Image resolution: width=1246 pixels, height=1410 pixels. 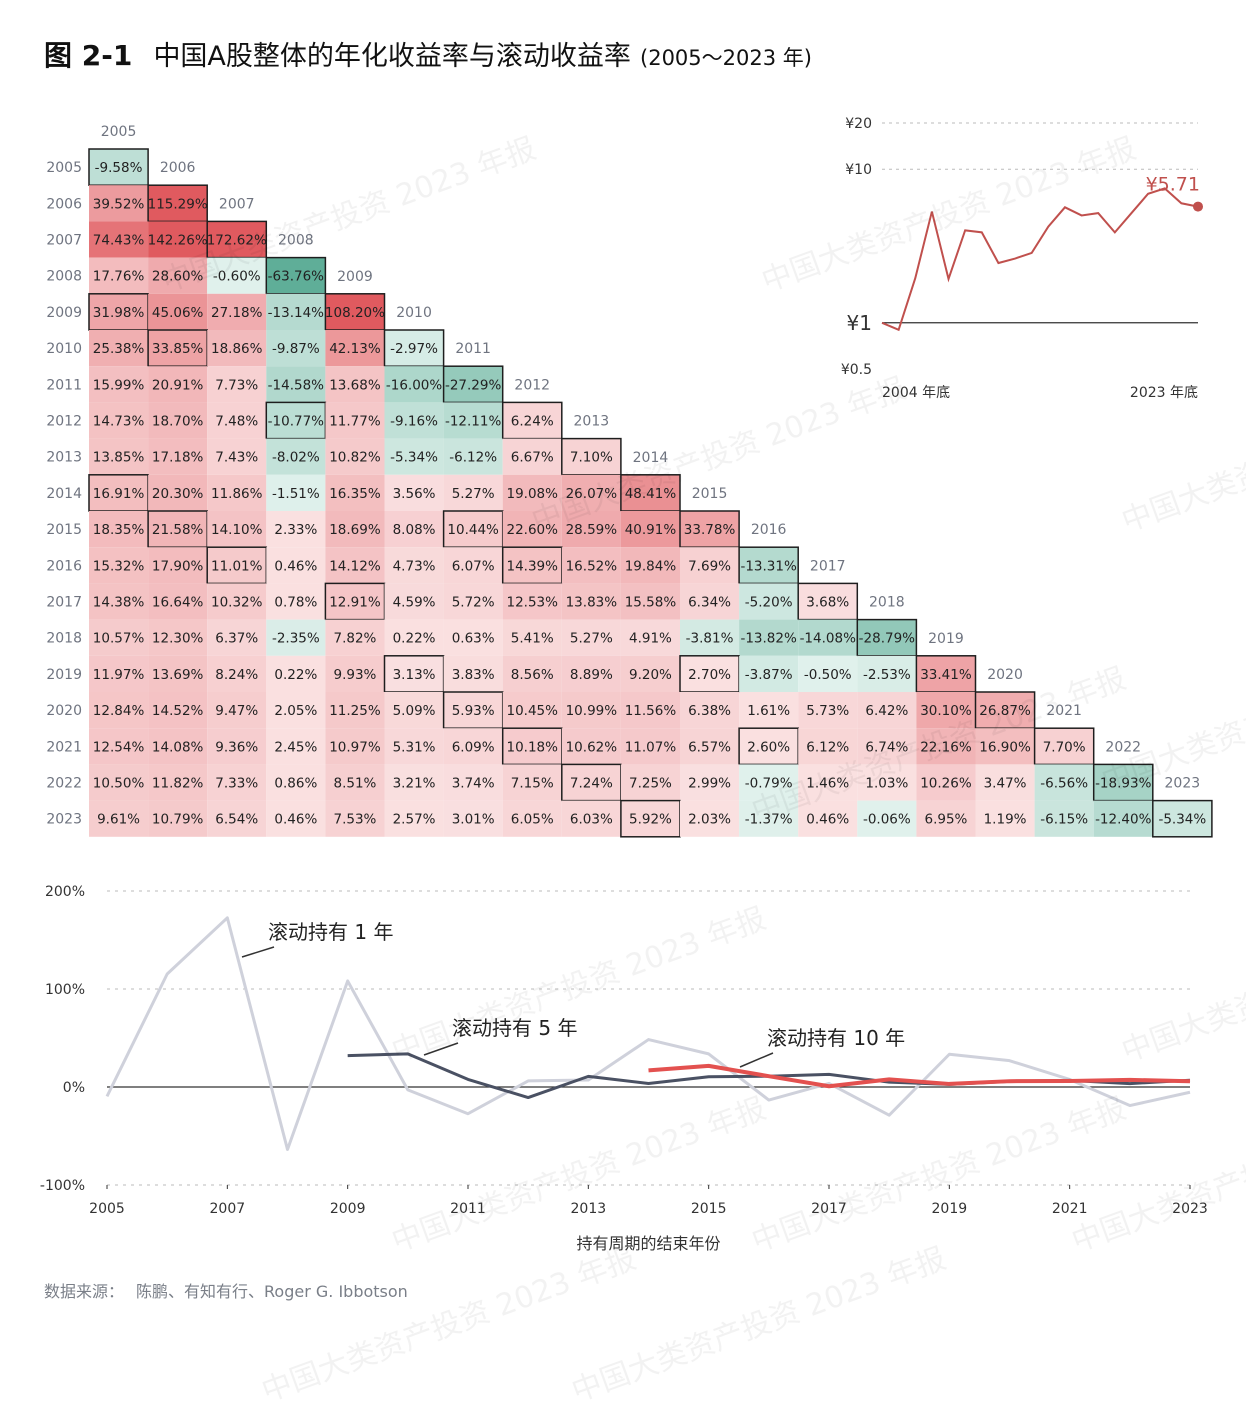 I want to click on heatmap-value: 6.42%, so click(x=886, y=711).